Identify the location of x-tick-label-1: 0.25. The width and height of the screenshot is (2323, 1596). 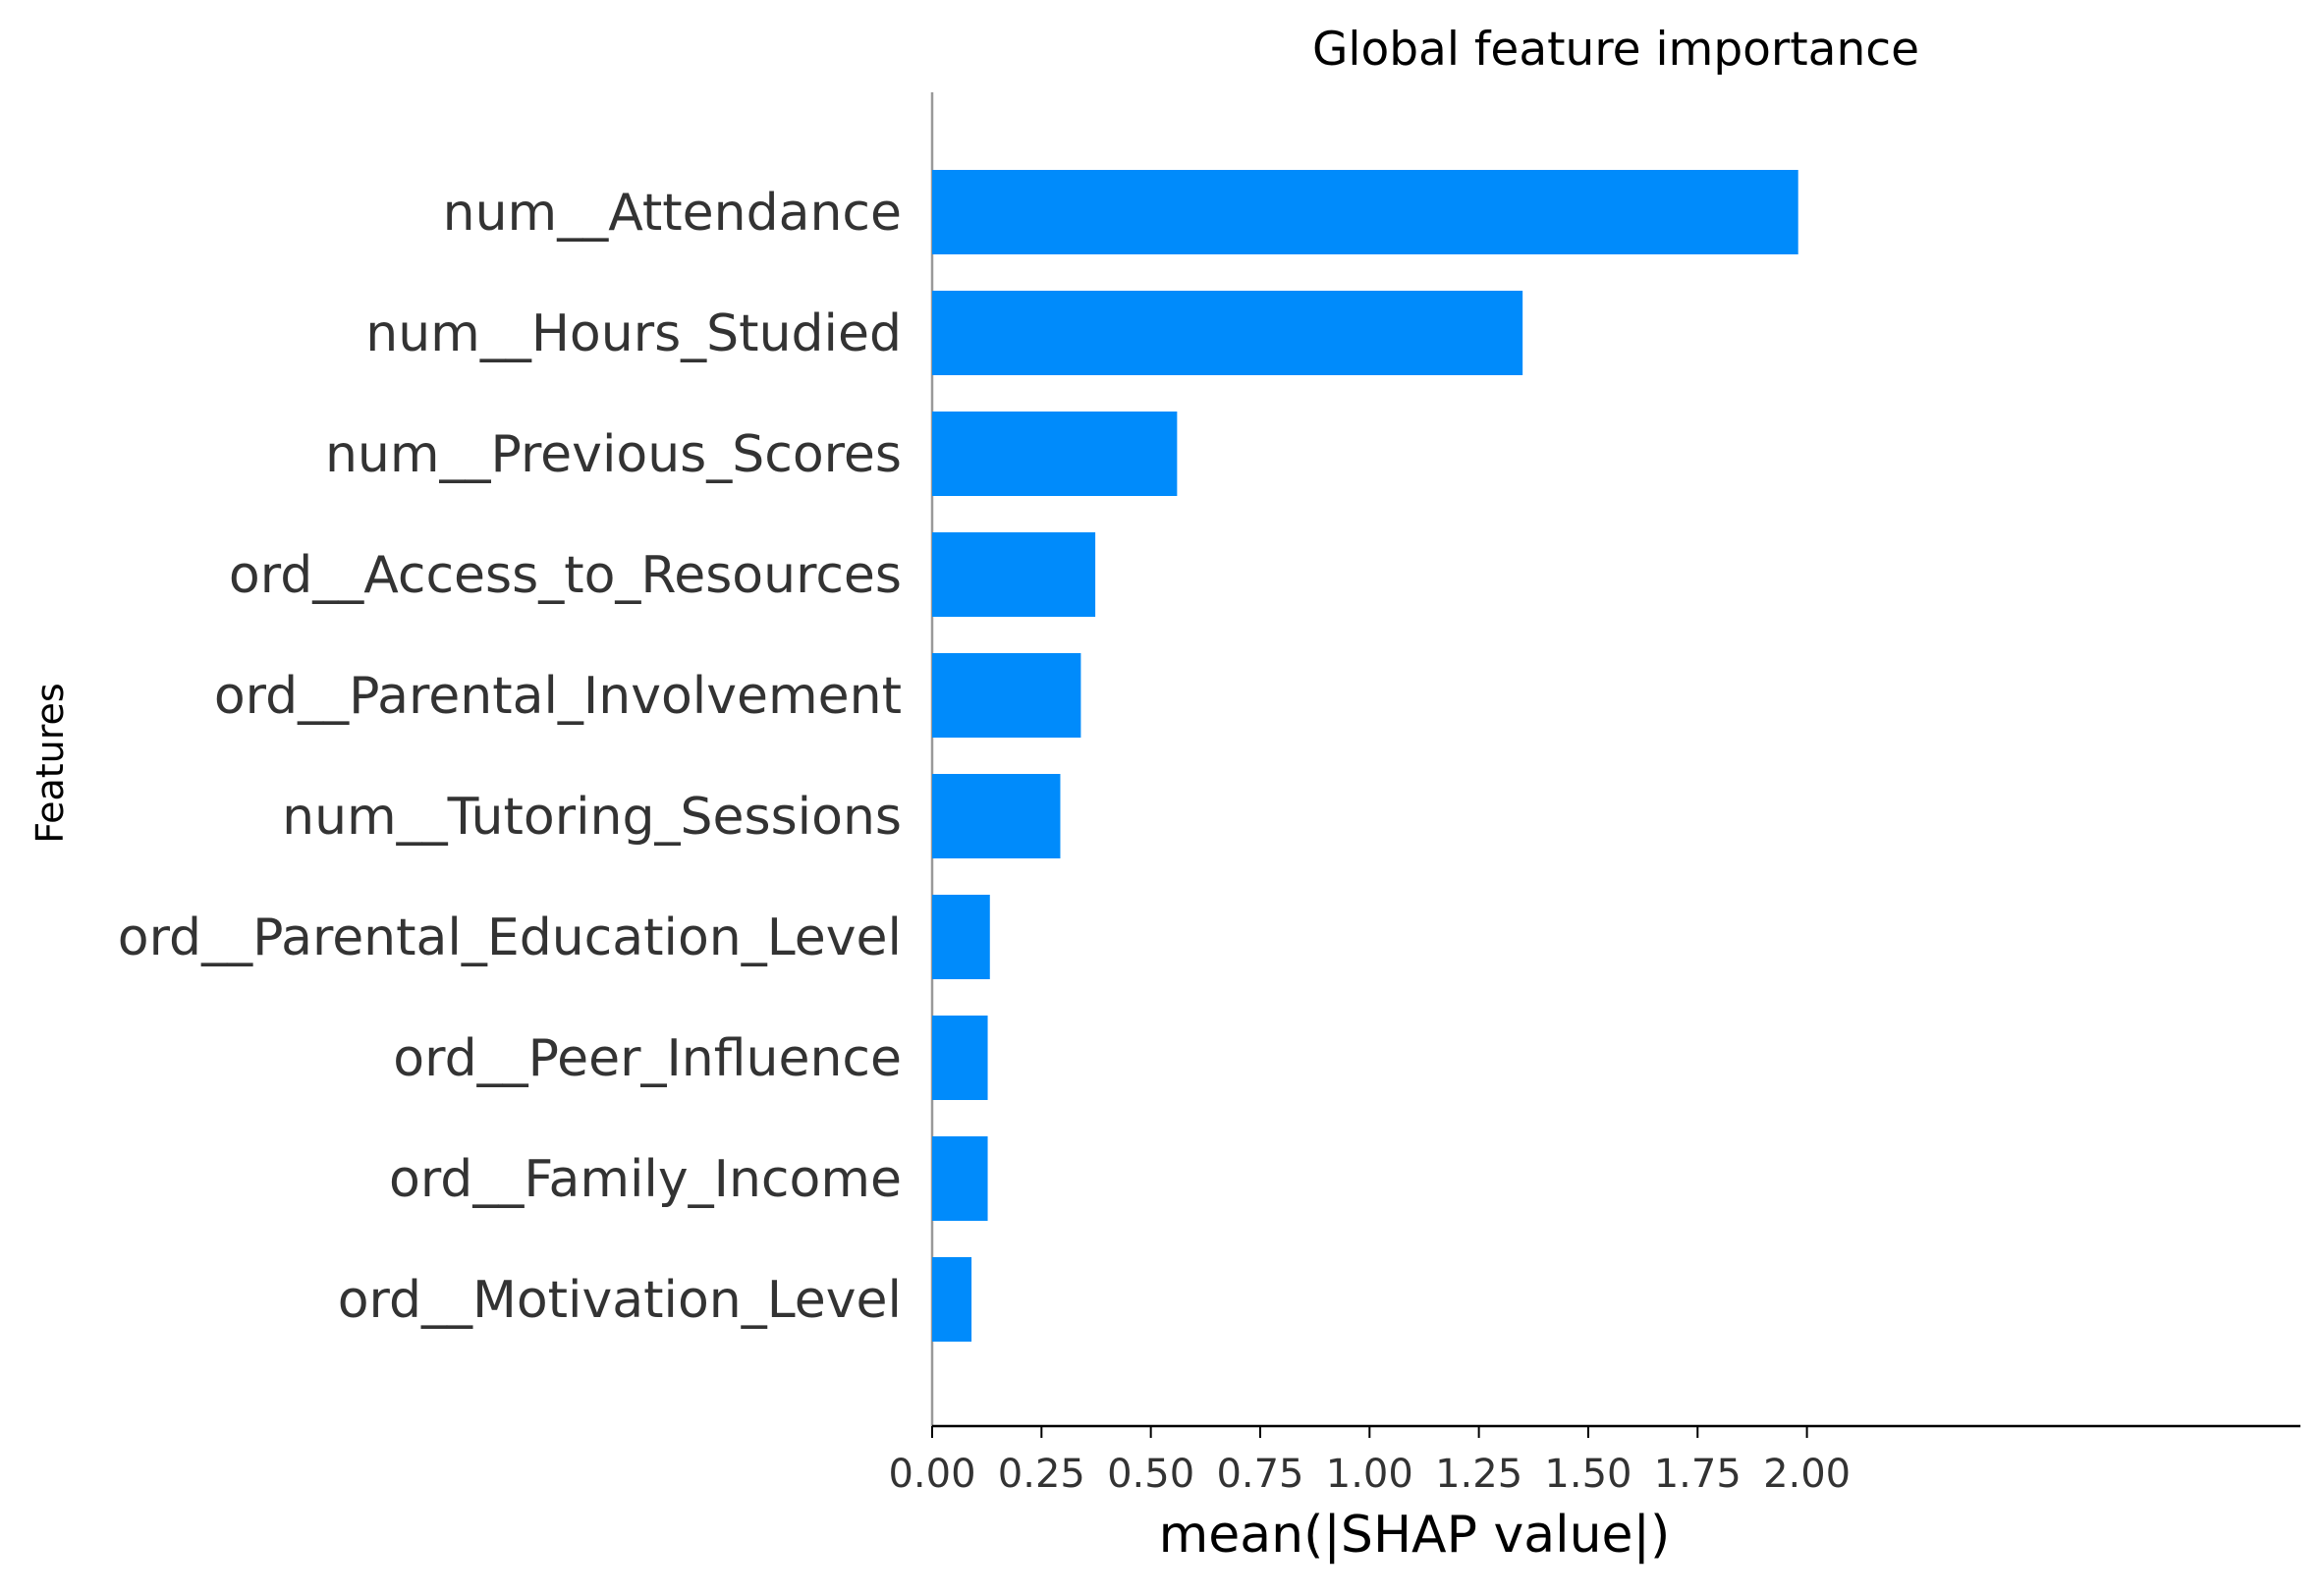
(1042, 1474).